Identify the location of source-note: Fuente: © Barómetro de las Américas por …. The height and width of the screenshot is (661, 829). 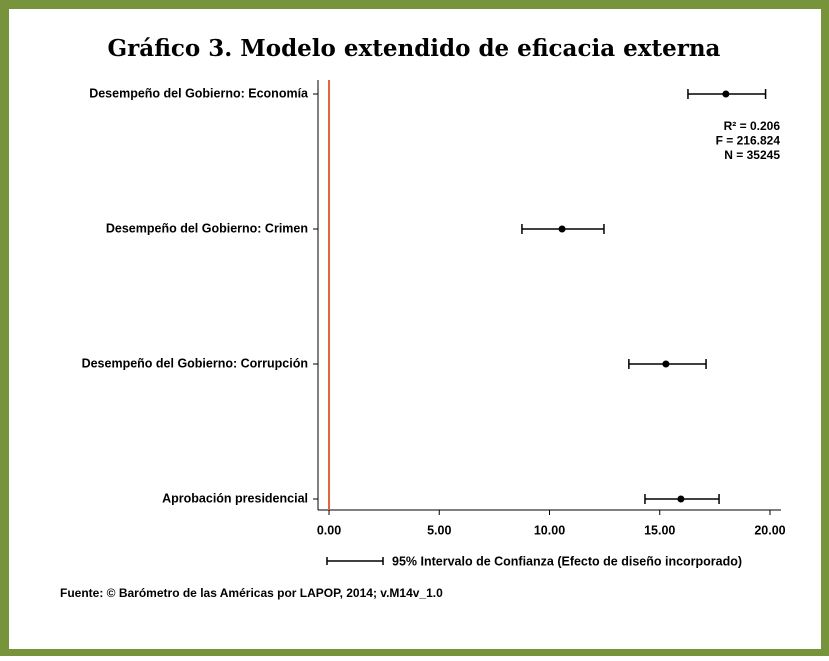
(251, 593).